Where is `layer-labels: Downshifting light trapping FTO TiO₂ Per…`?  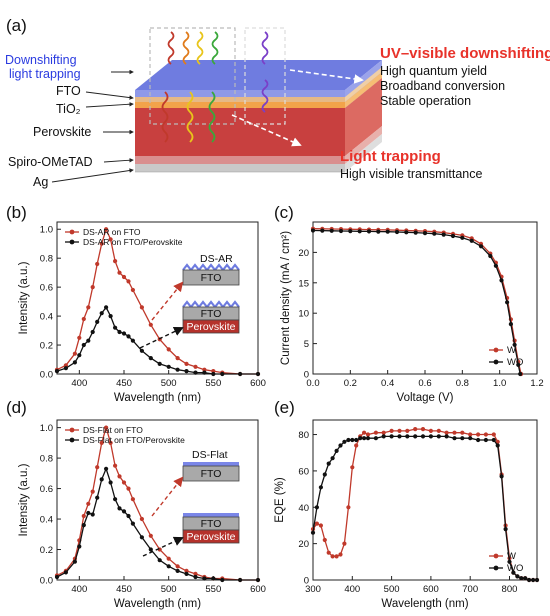 layer-labels: Downshifting light trapping FTO TiO₂ Per… is located at coordinates (69, 121).